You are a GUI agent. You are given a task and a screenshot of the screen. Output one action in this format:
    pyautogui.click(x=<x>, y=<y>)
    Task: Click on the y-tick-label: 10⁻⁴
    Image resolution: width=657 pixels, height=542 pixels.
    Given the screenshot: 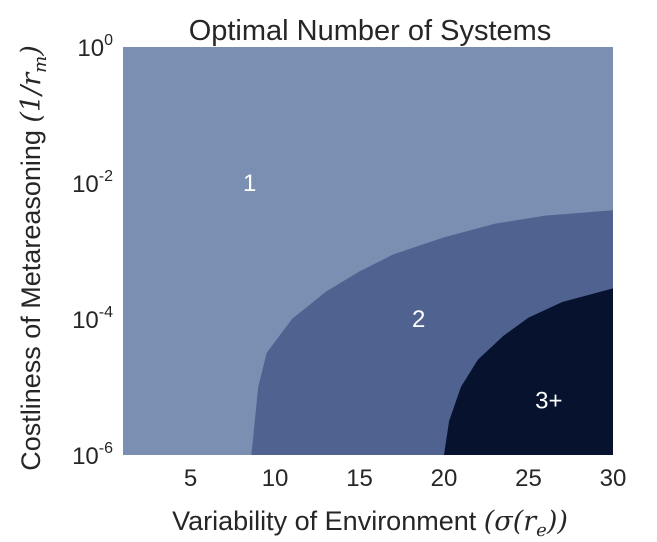 What is the action you would take?
    pyautogui.click(x=92, y=319)
    